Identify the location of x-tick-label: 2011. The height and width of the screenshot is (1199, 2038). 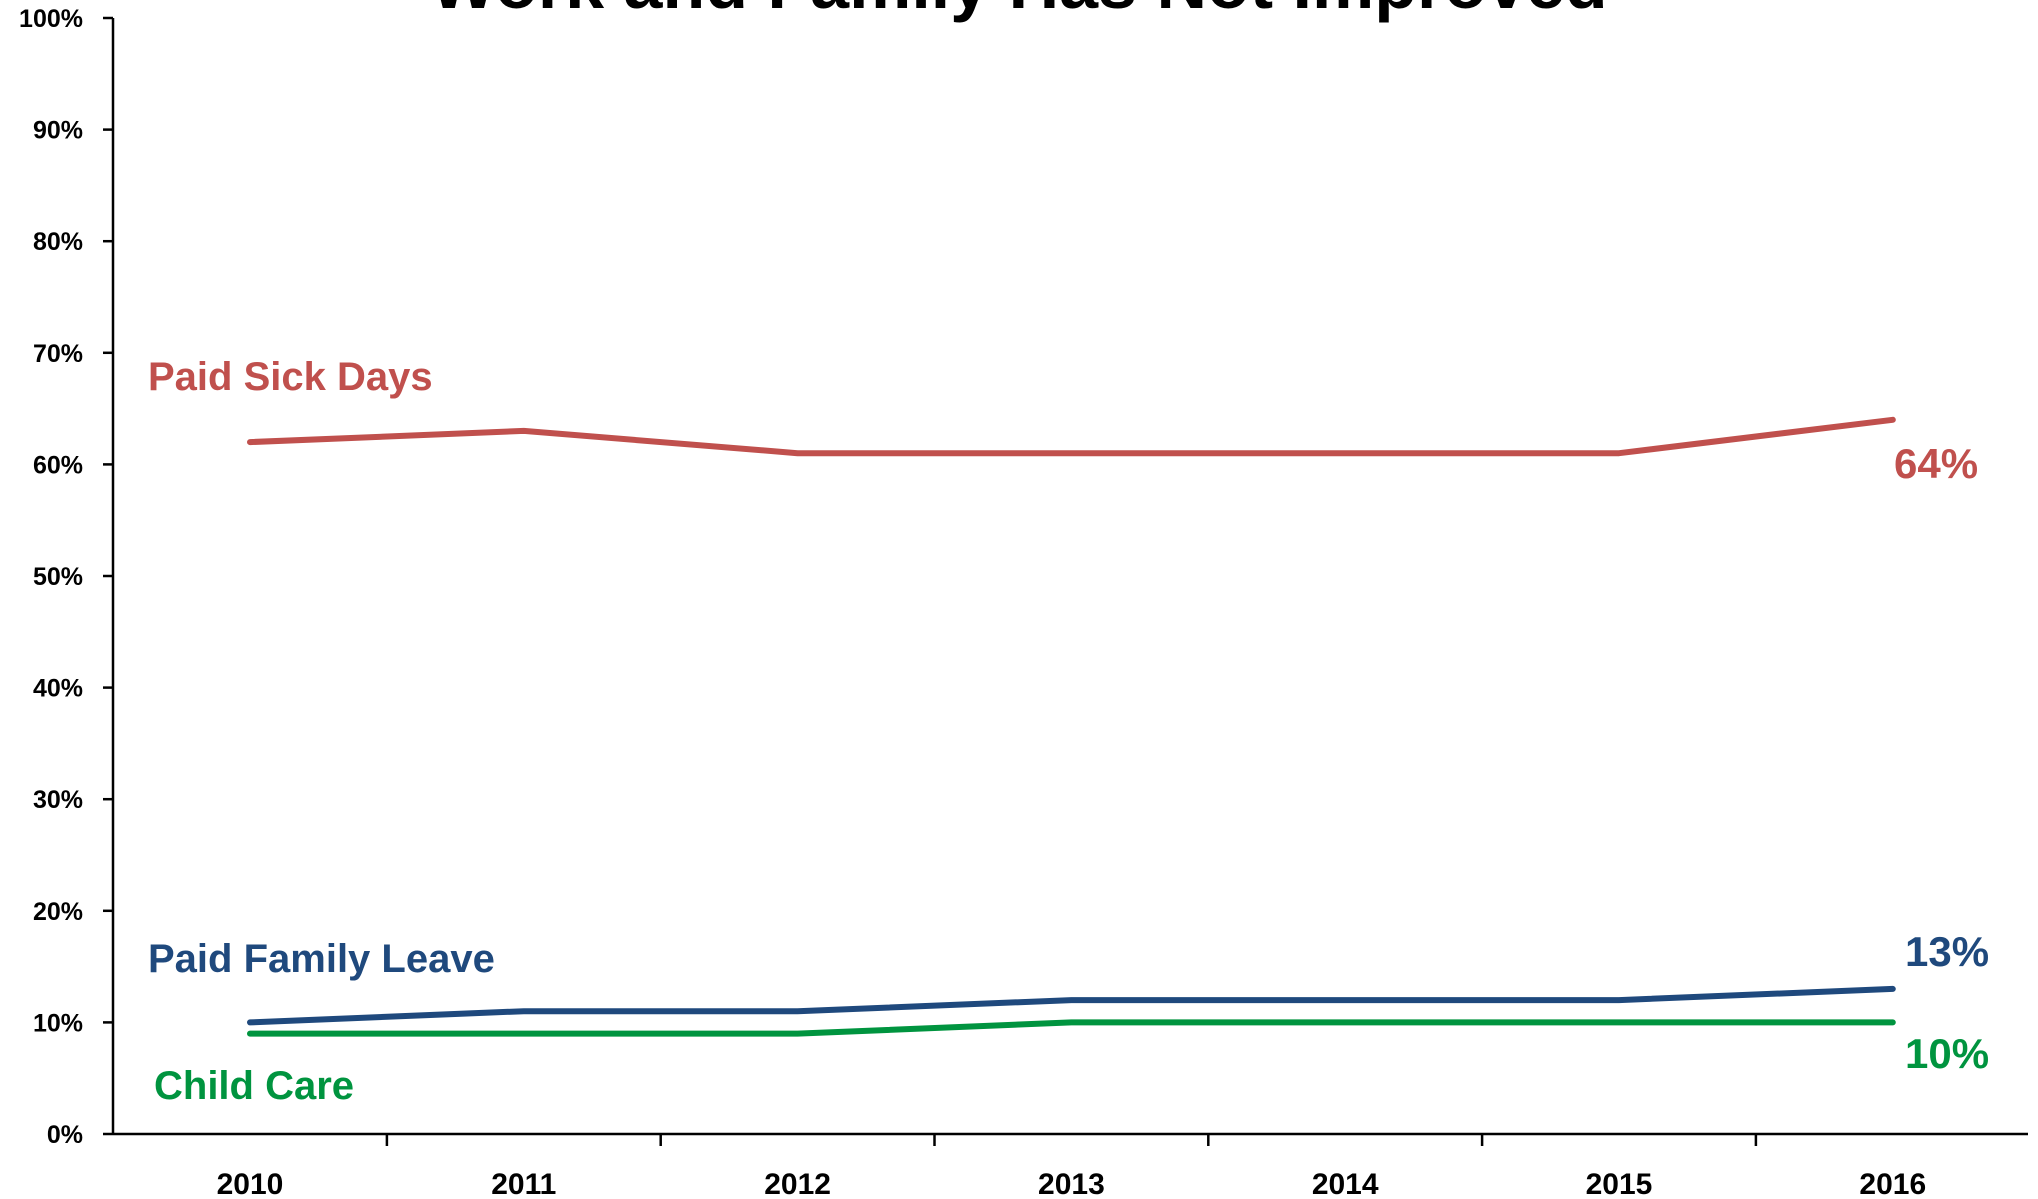
(523, 1183).